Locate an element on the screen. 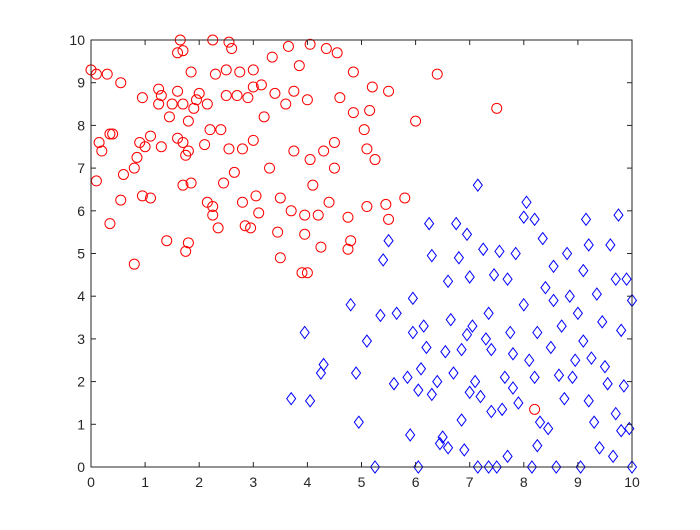 Image resolution: width=700 pixels, height=530 pixels. x-tick-label: 0 is located at coordinates (91, 482).